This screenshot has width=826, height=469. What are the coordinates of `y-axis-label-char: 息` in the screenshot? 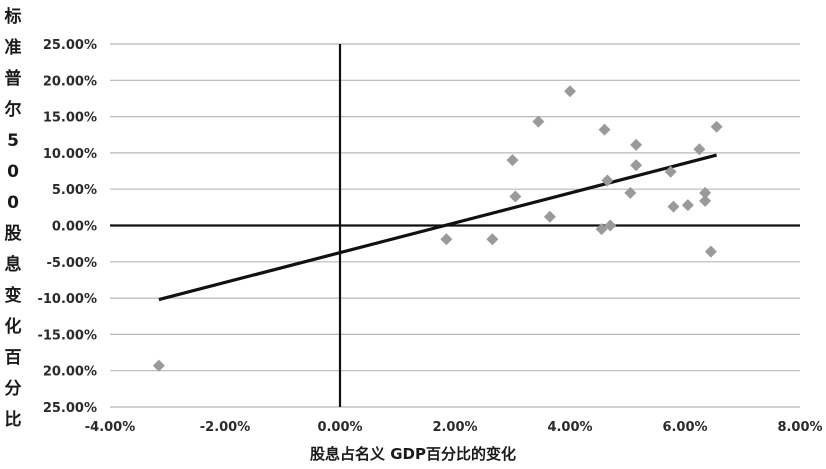 It's located at (13, 265).